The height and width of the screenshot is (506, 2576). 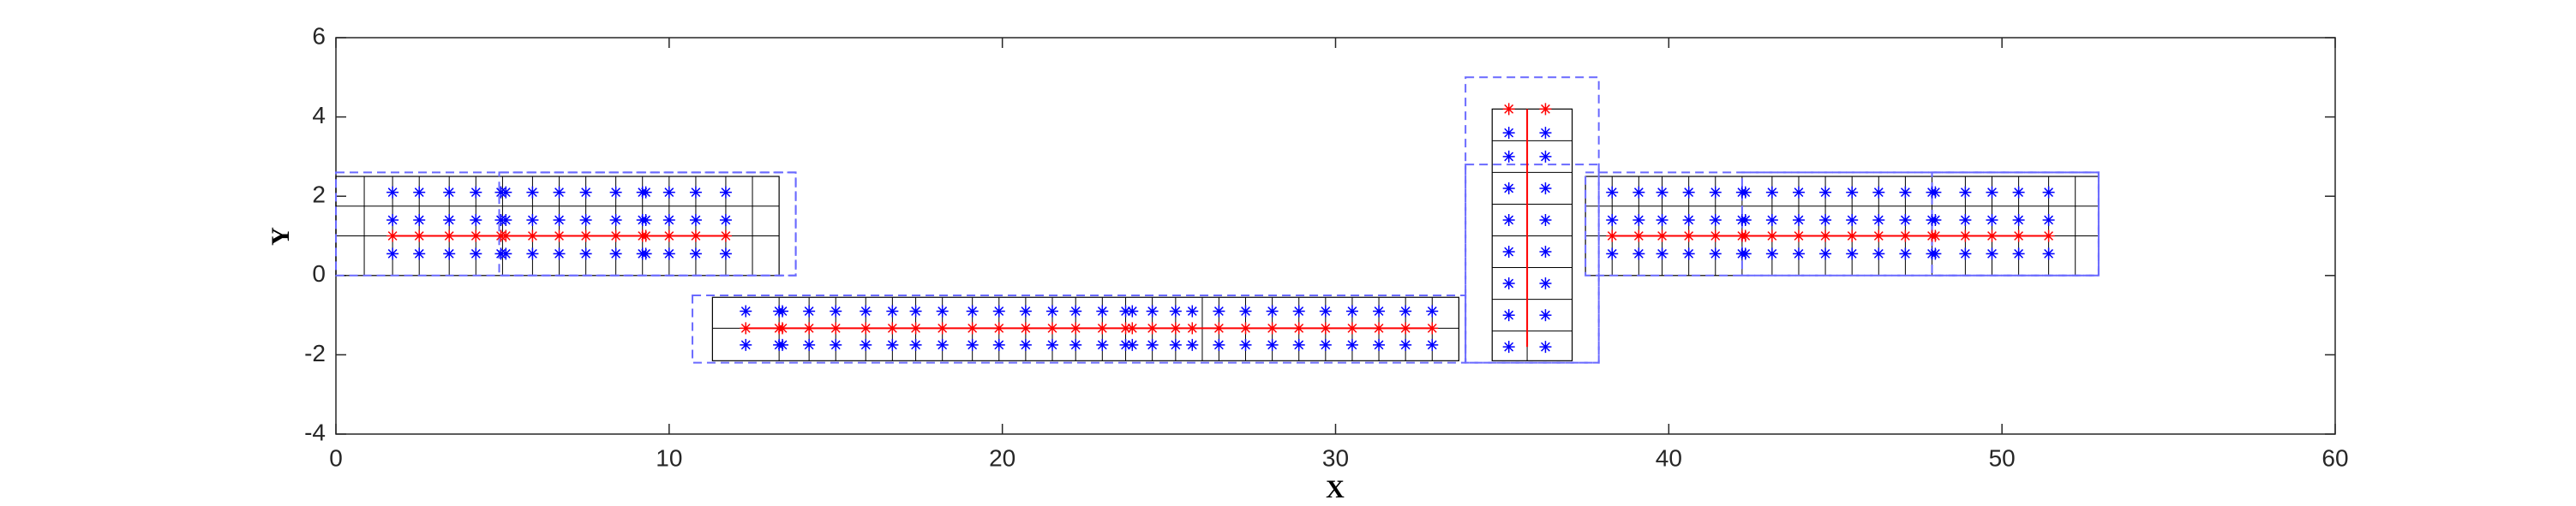 I want to click on y-tick-label: -2, so click(x=315, y=353).